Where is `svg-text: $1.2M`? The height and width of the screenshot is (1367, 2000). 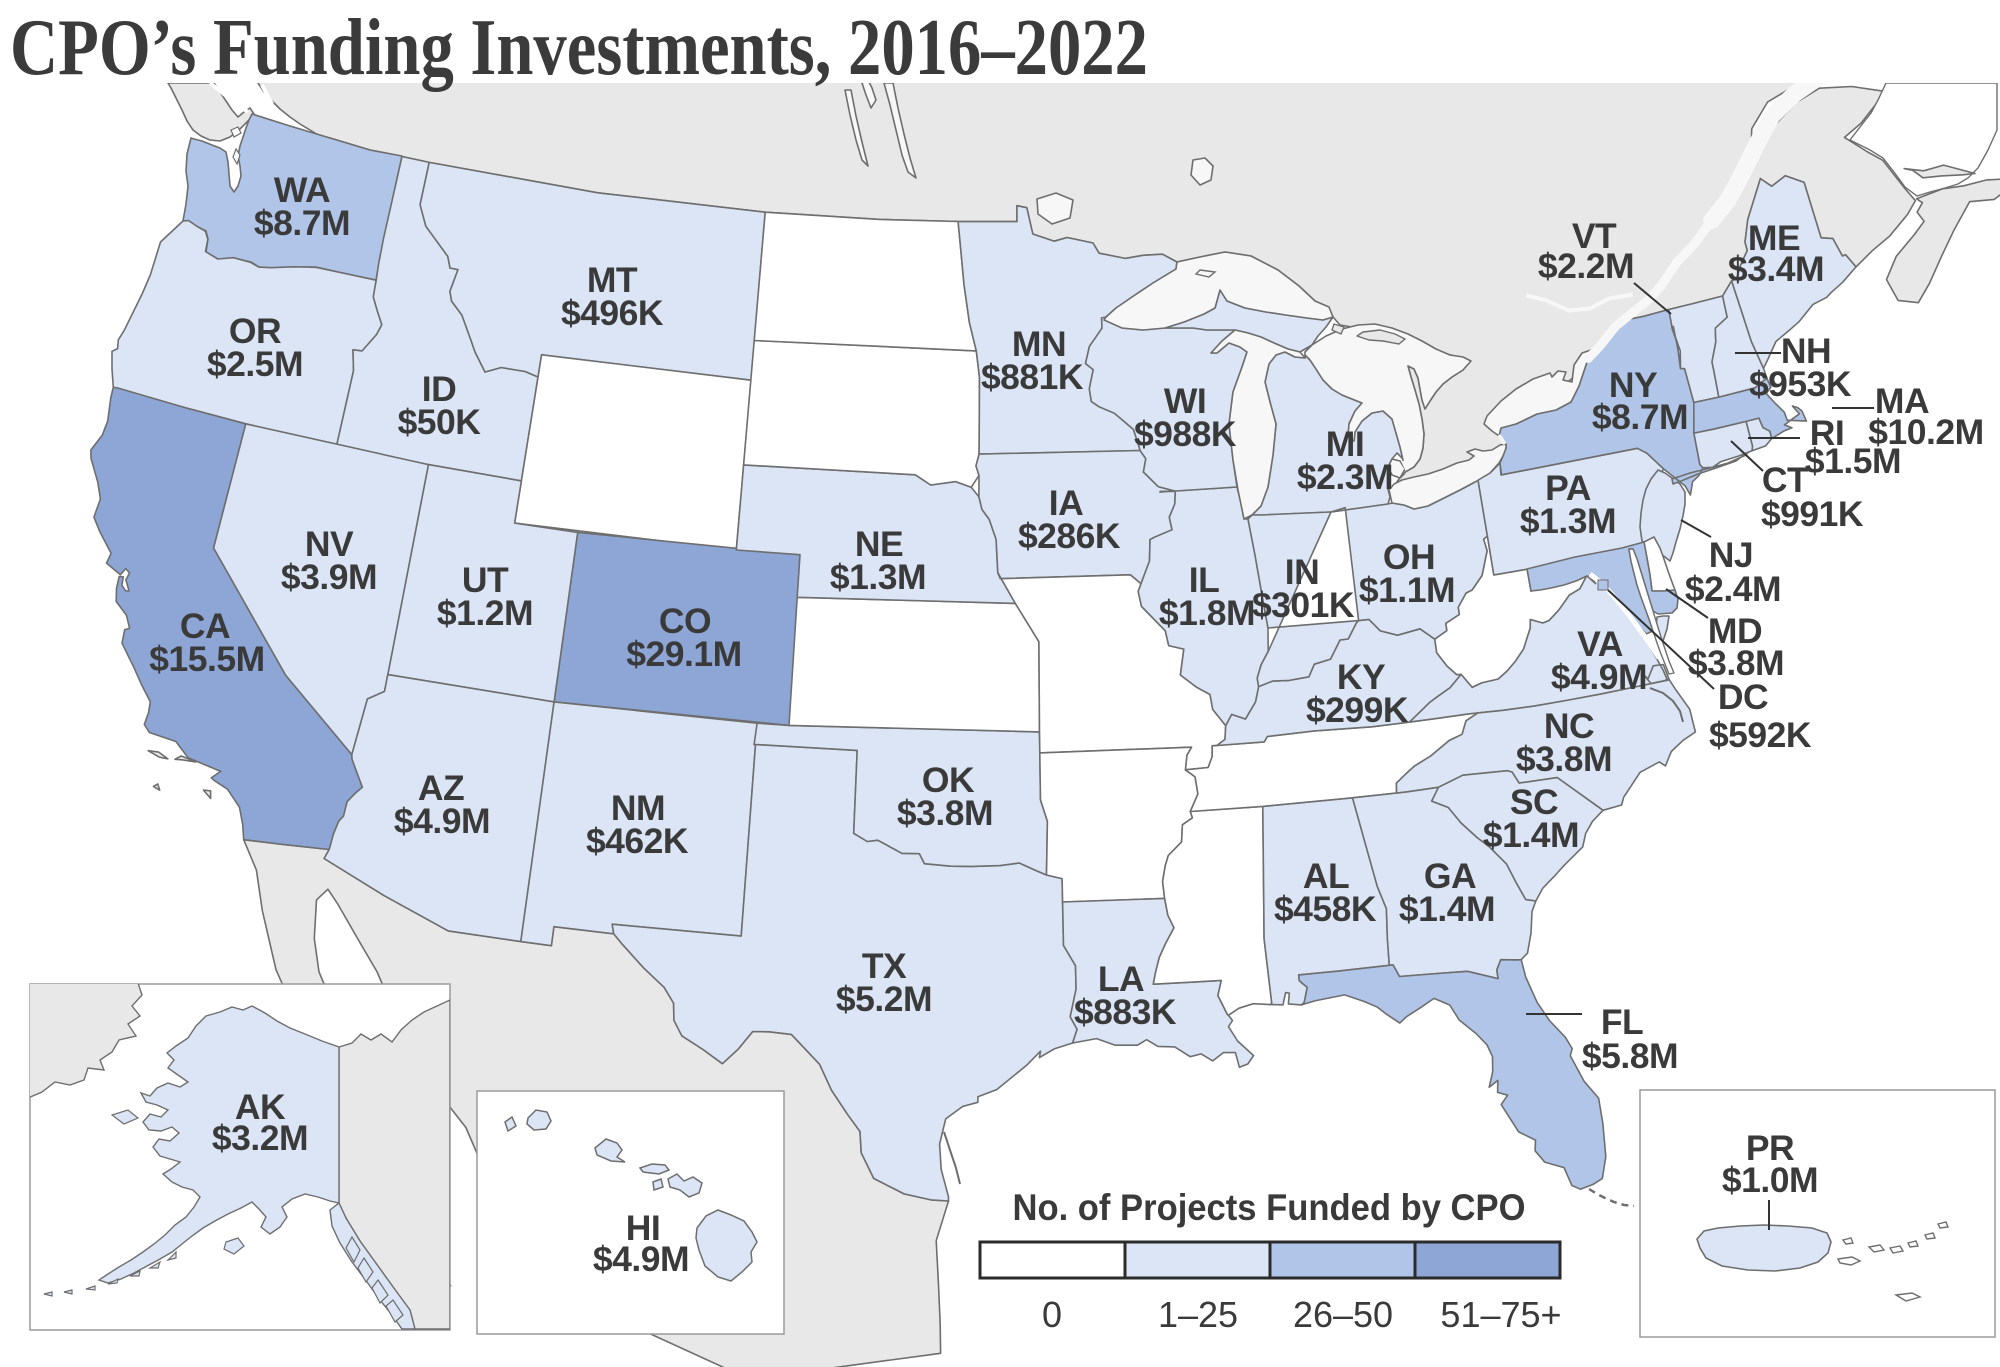 svg-text: $1.2M is located at coordinates (485, 613).